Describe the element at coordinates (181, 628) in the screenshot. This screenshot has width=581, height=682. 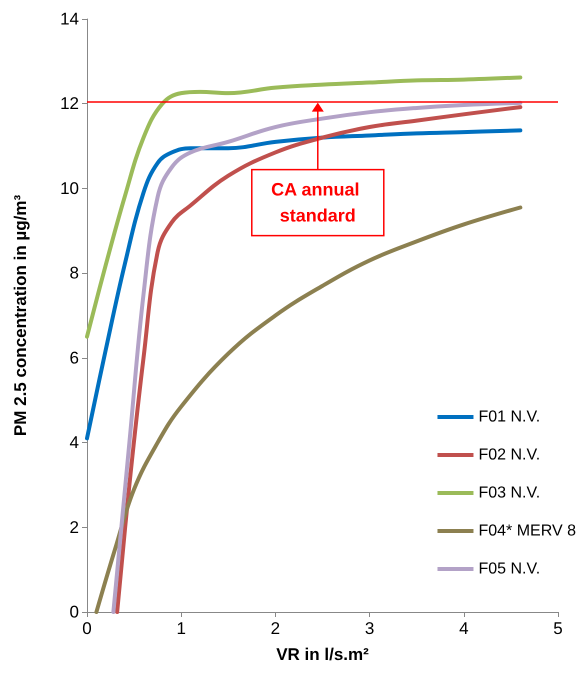
I see `x-tick-label: 1` at that location.